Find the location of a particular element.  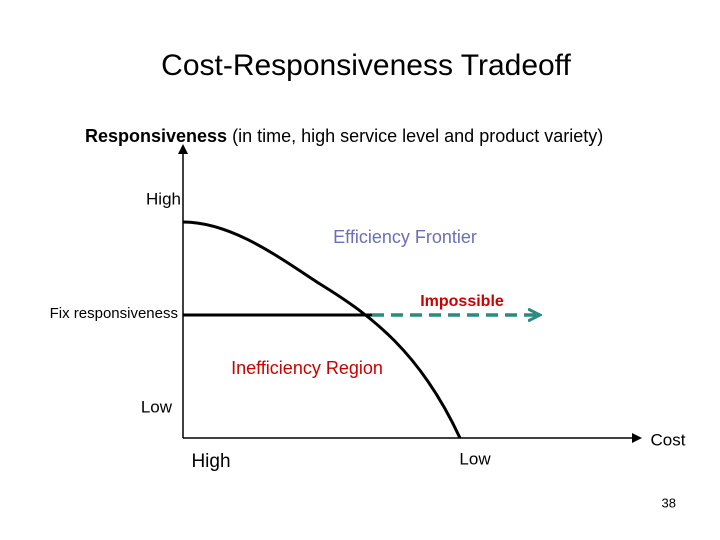

impossible-label: Impossible is located at coordinates (462, 301).